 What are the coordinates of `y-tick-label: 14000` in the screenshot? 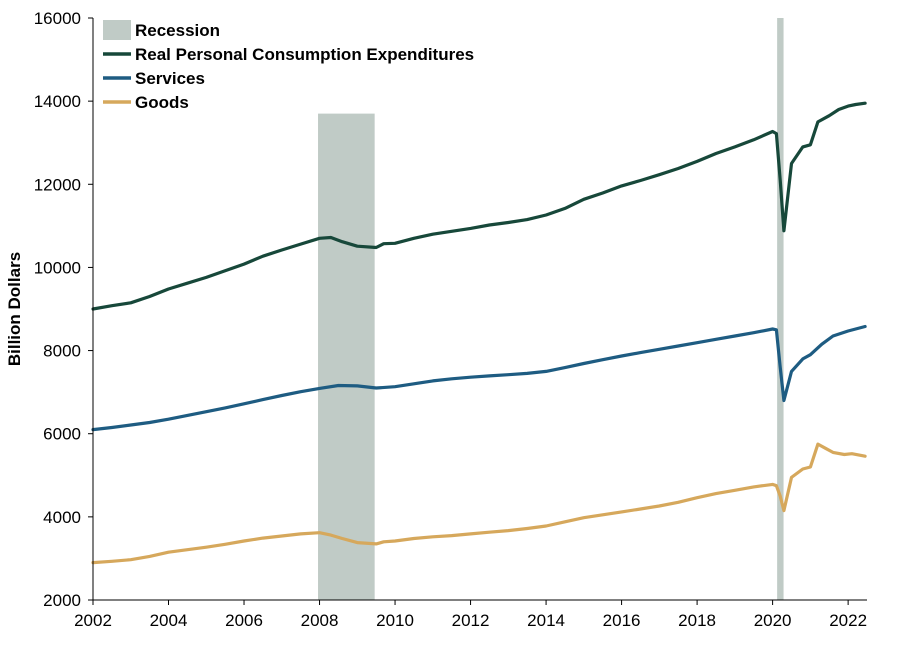 It's located at (57, 101).